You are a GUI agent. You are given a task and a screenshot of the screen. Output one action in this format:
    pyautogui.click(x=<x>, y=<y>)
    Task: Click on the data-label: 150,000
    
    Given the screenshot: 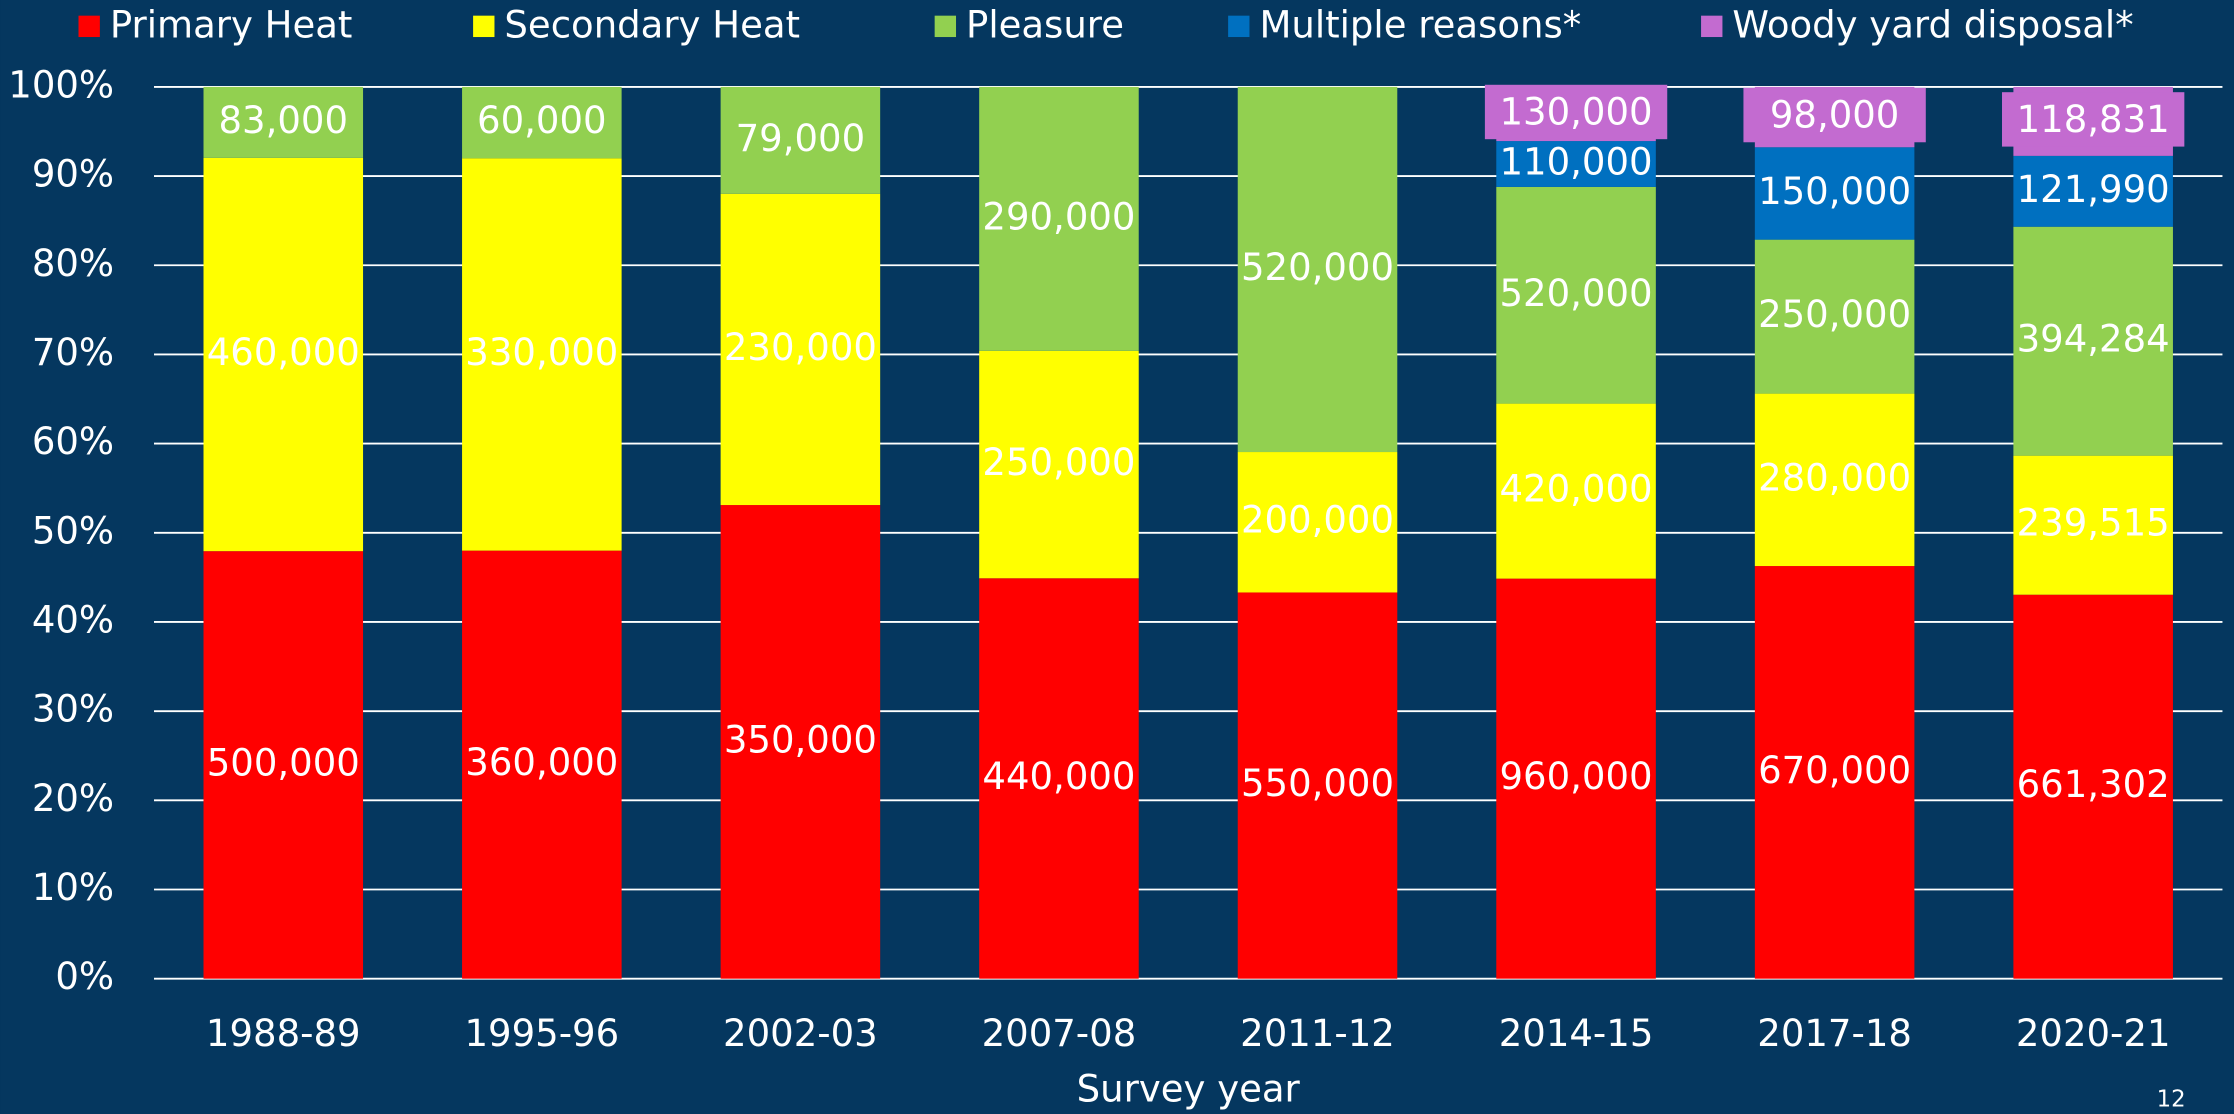 What is the action you would take?
    pyautogui.click(x=1834, y=191)
    